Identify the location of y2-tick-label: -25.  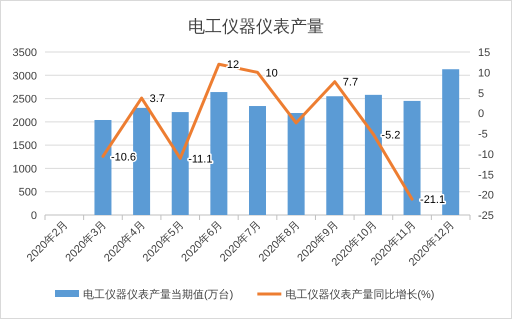
(486, 216).